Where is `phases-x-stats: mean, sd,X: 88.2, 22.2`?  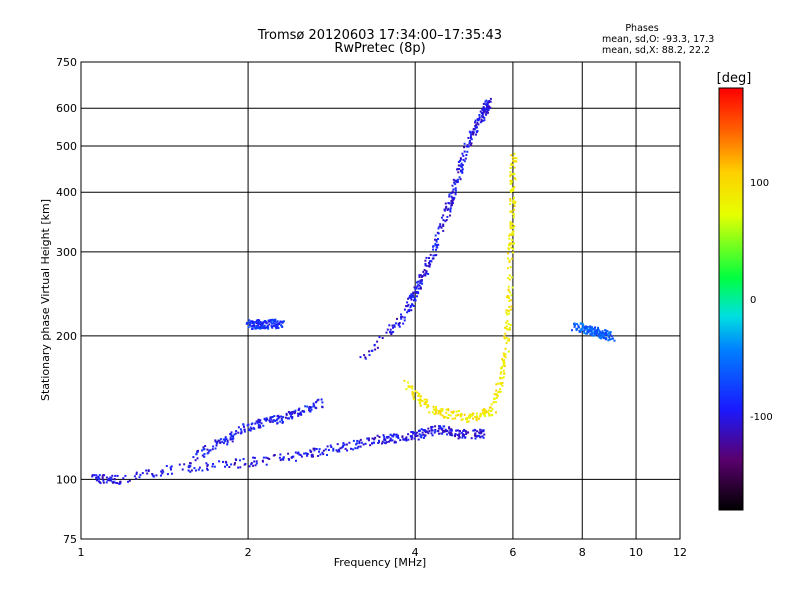
phases-x-stats: mean, sd,X: 88.2, 22.2 is located at coordinates (656, 50).